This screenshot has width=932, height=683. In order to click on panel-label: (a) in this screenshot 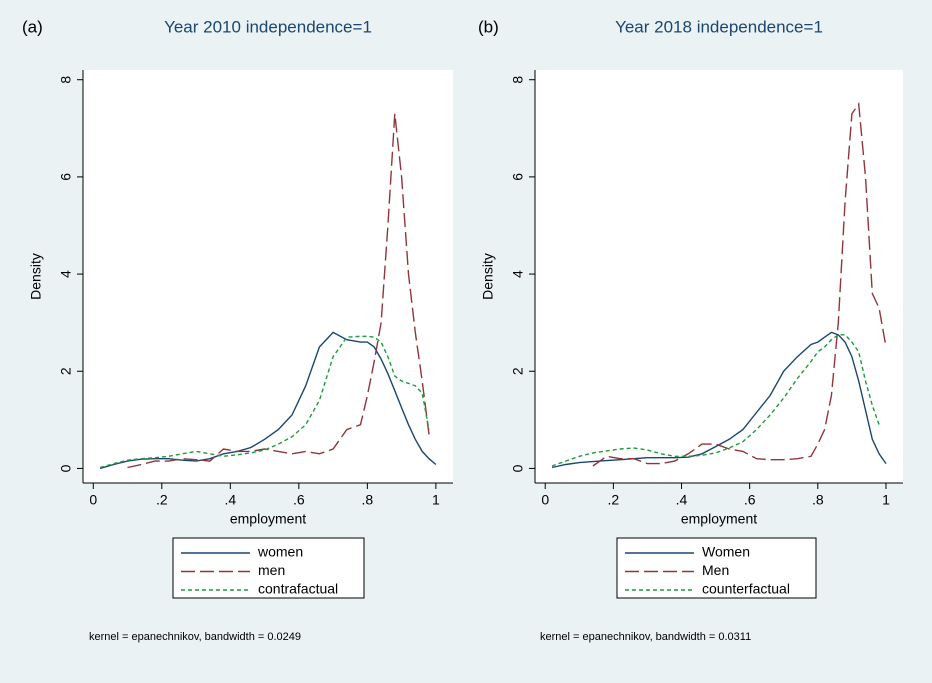, I will do `click(32, 26)`.